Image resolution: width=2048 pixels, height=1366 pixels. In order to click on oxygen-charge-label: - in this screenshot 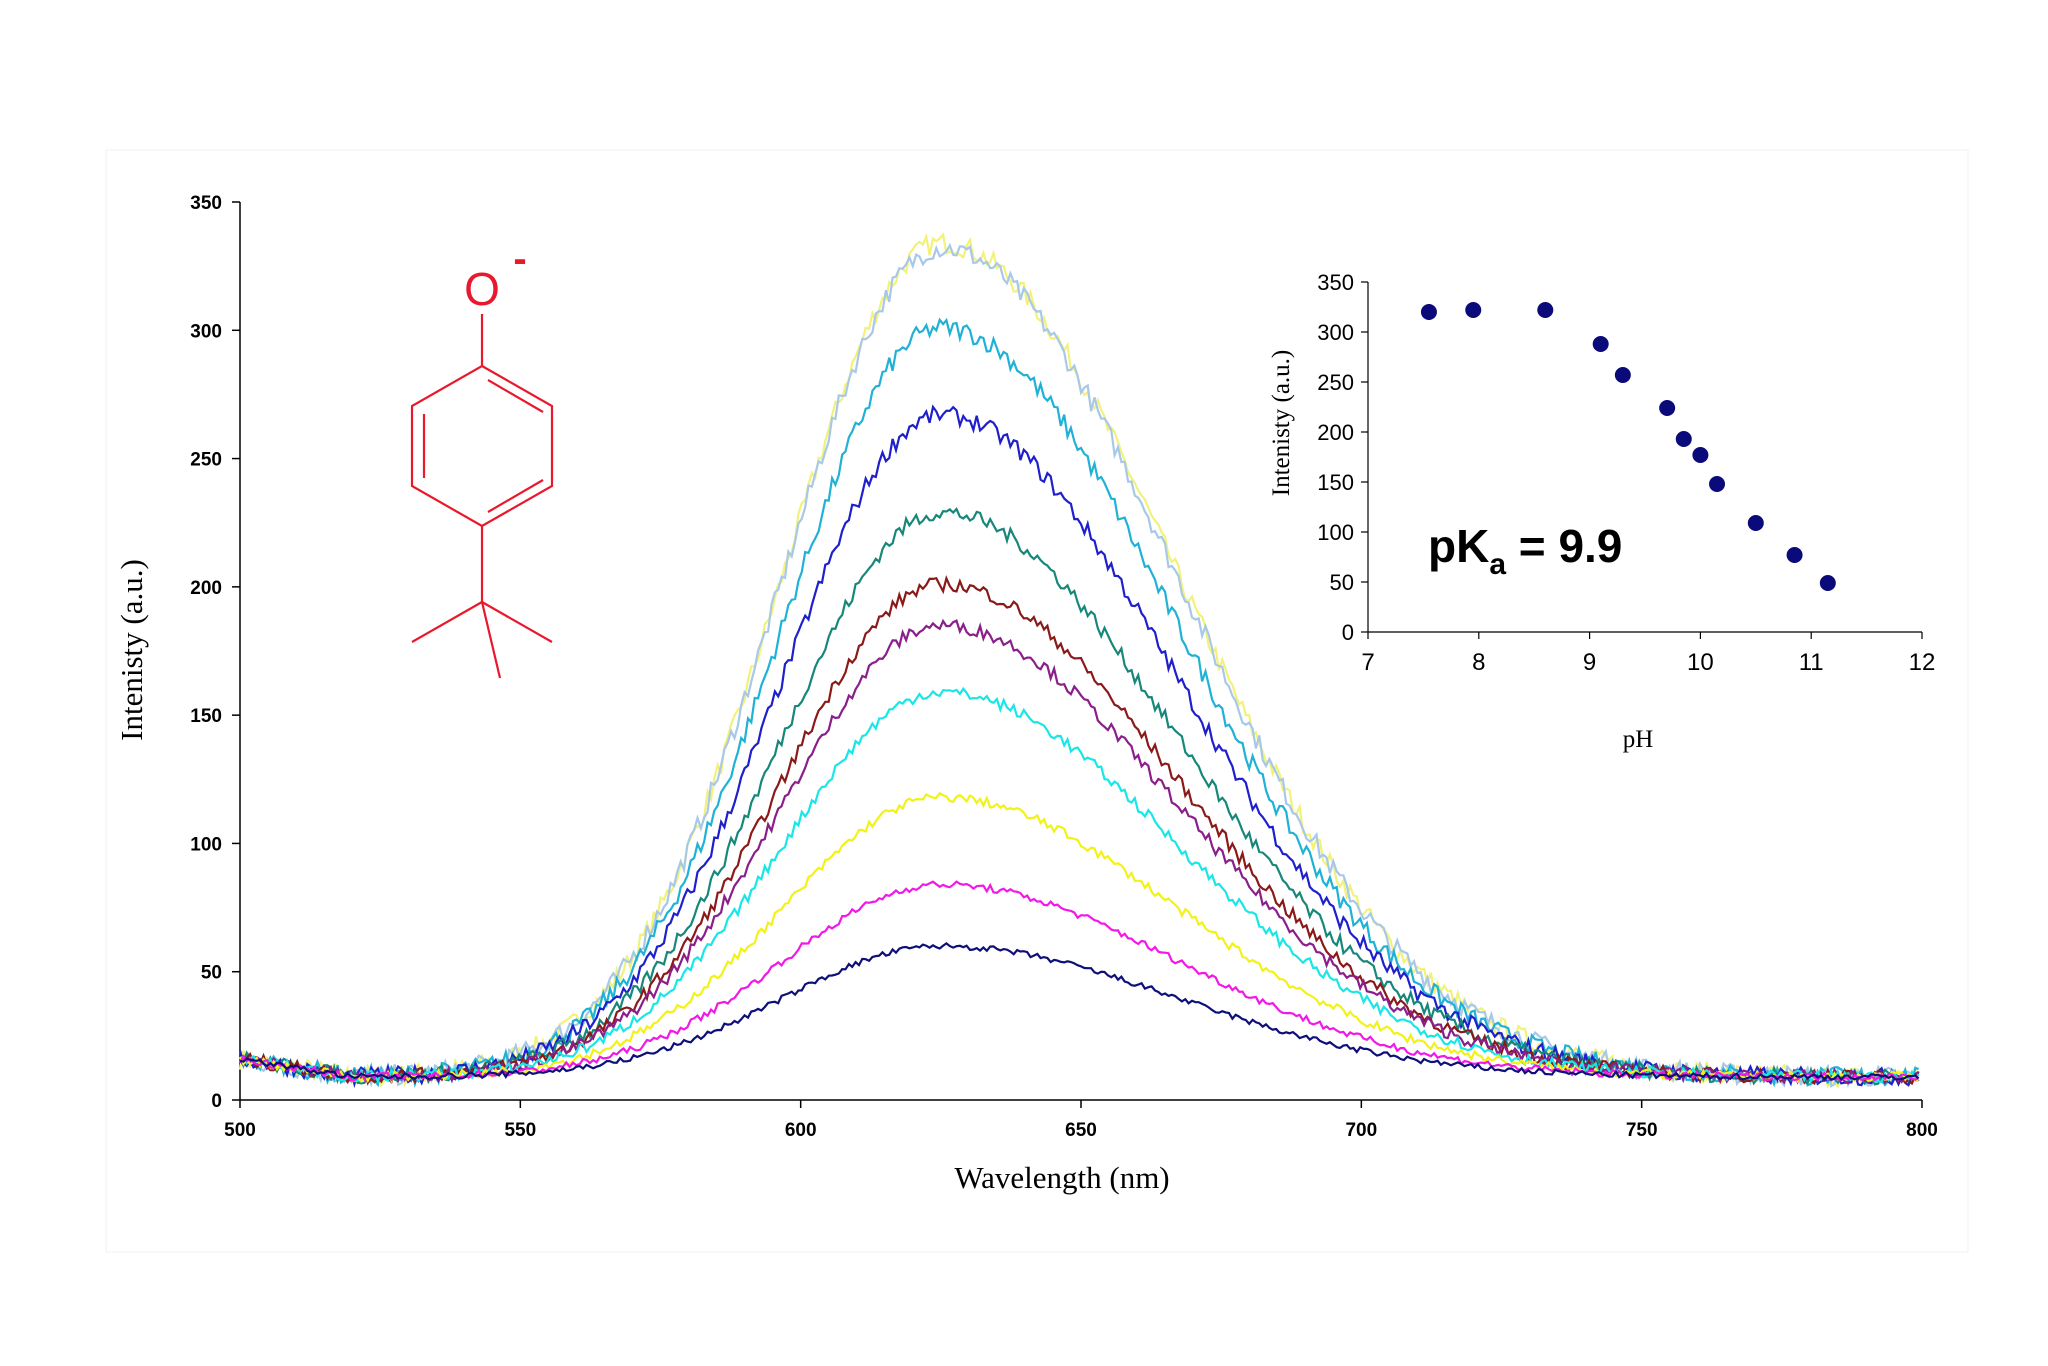, I will do `click(519, 259)`.